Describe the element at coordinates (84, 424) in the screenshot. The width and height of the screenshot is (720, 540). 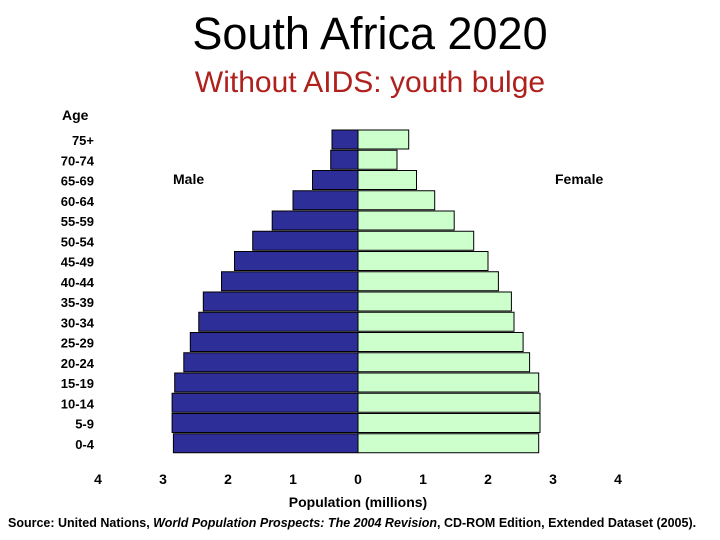
I see `age-label: 5-9` at that location.